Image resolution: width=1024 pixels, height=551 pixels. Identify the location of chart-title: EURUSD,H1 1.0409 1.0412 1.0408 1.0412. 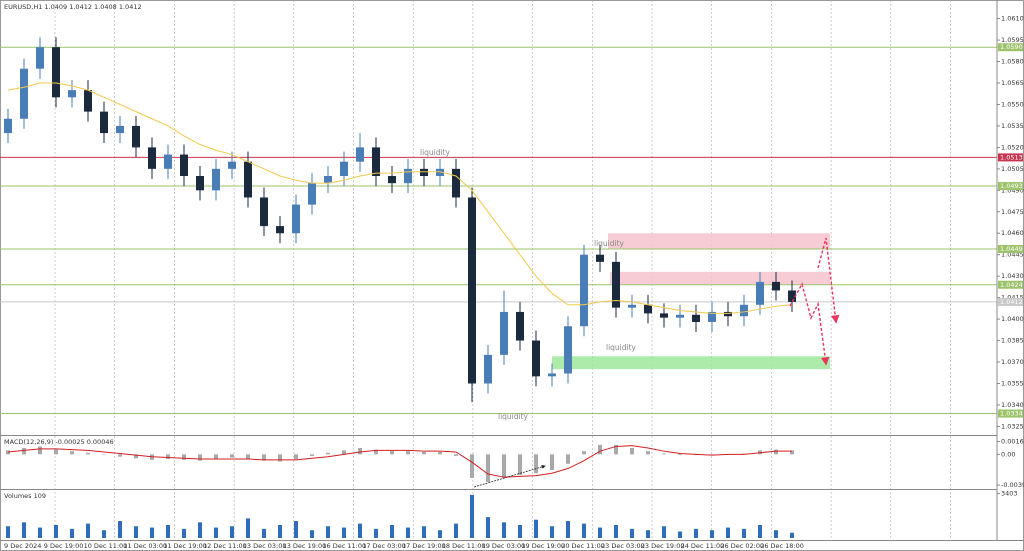
(73, 7).